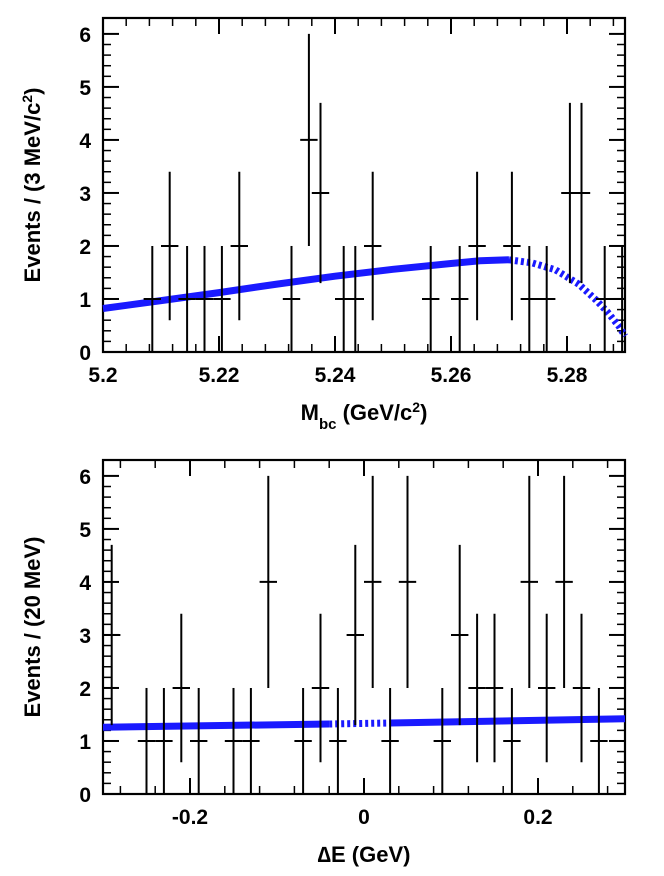  Describe the element at coordinates (335, 375) in the screenshot. I see `x-tick-label: 5.24` at that location.